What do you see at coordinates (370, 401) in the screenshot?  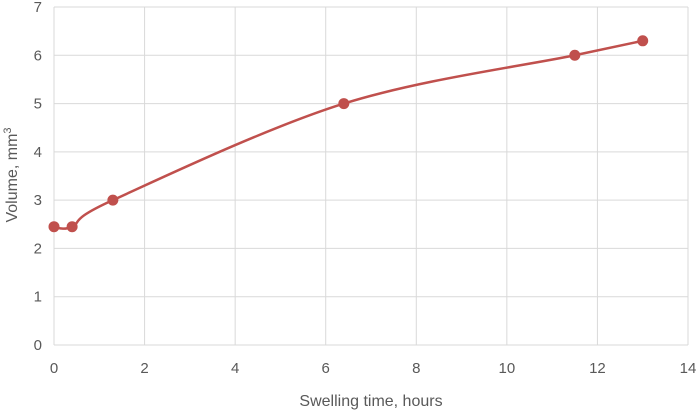 I see `x-axis-title: Swelling time, hours` at bounding box center [370, 401].